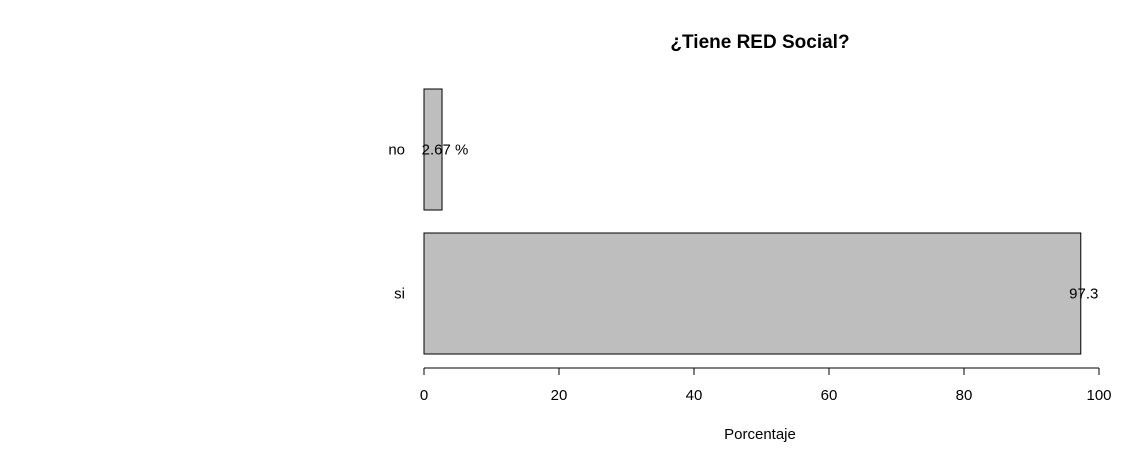  What do you see at coordinates (1098, 395) in the screenshot?
I see `x-tick-label-100: 100` at bounding box center [1098, 395].